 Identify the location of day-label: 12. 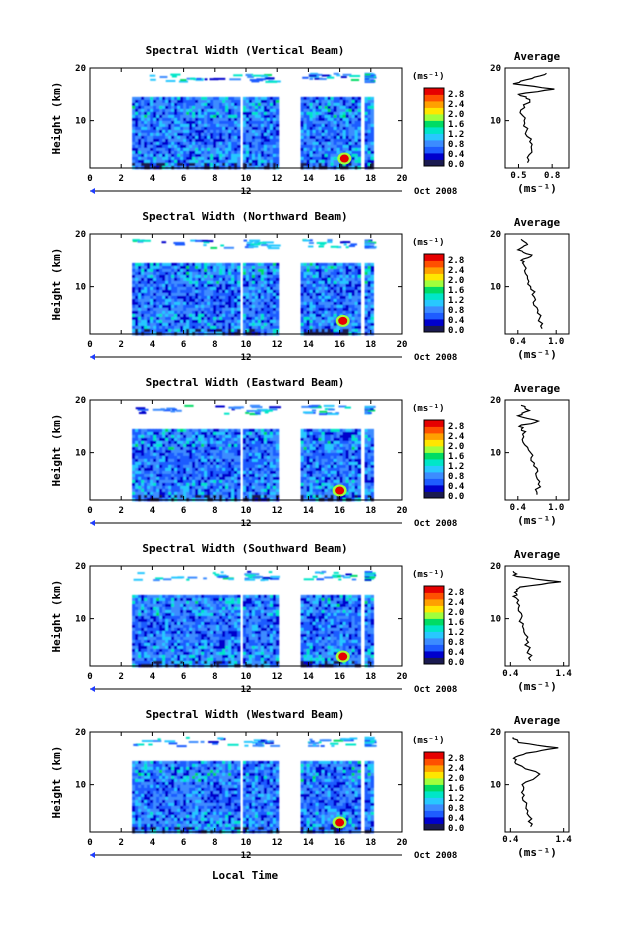
(246, 358).